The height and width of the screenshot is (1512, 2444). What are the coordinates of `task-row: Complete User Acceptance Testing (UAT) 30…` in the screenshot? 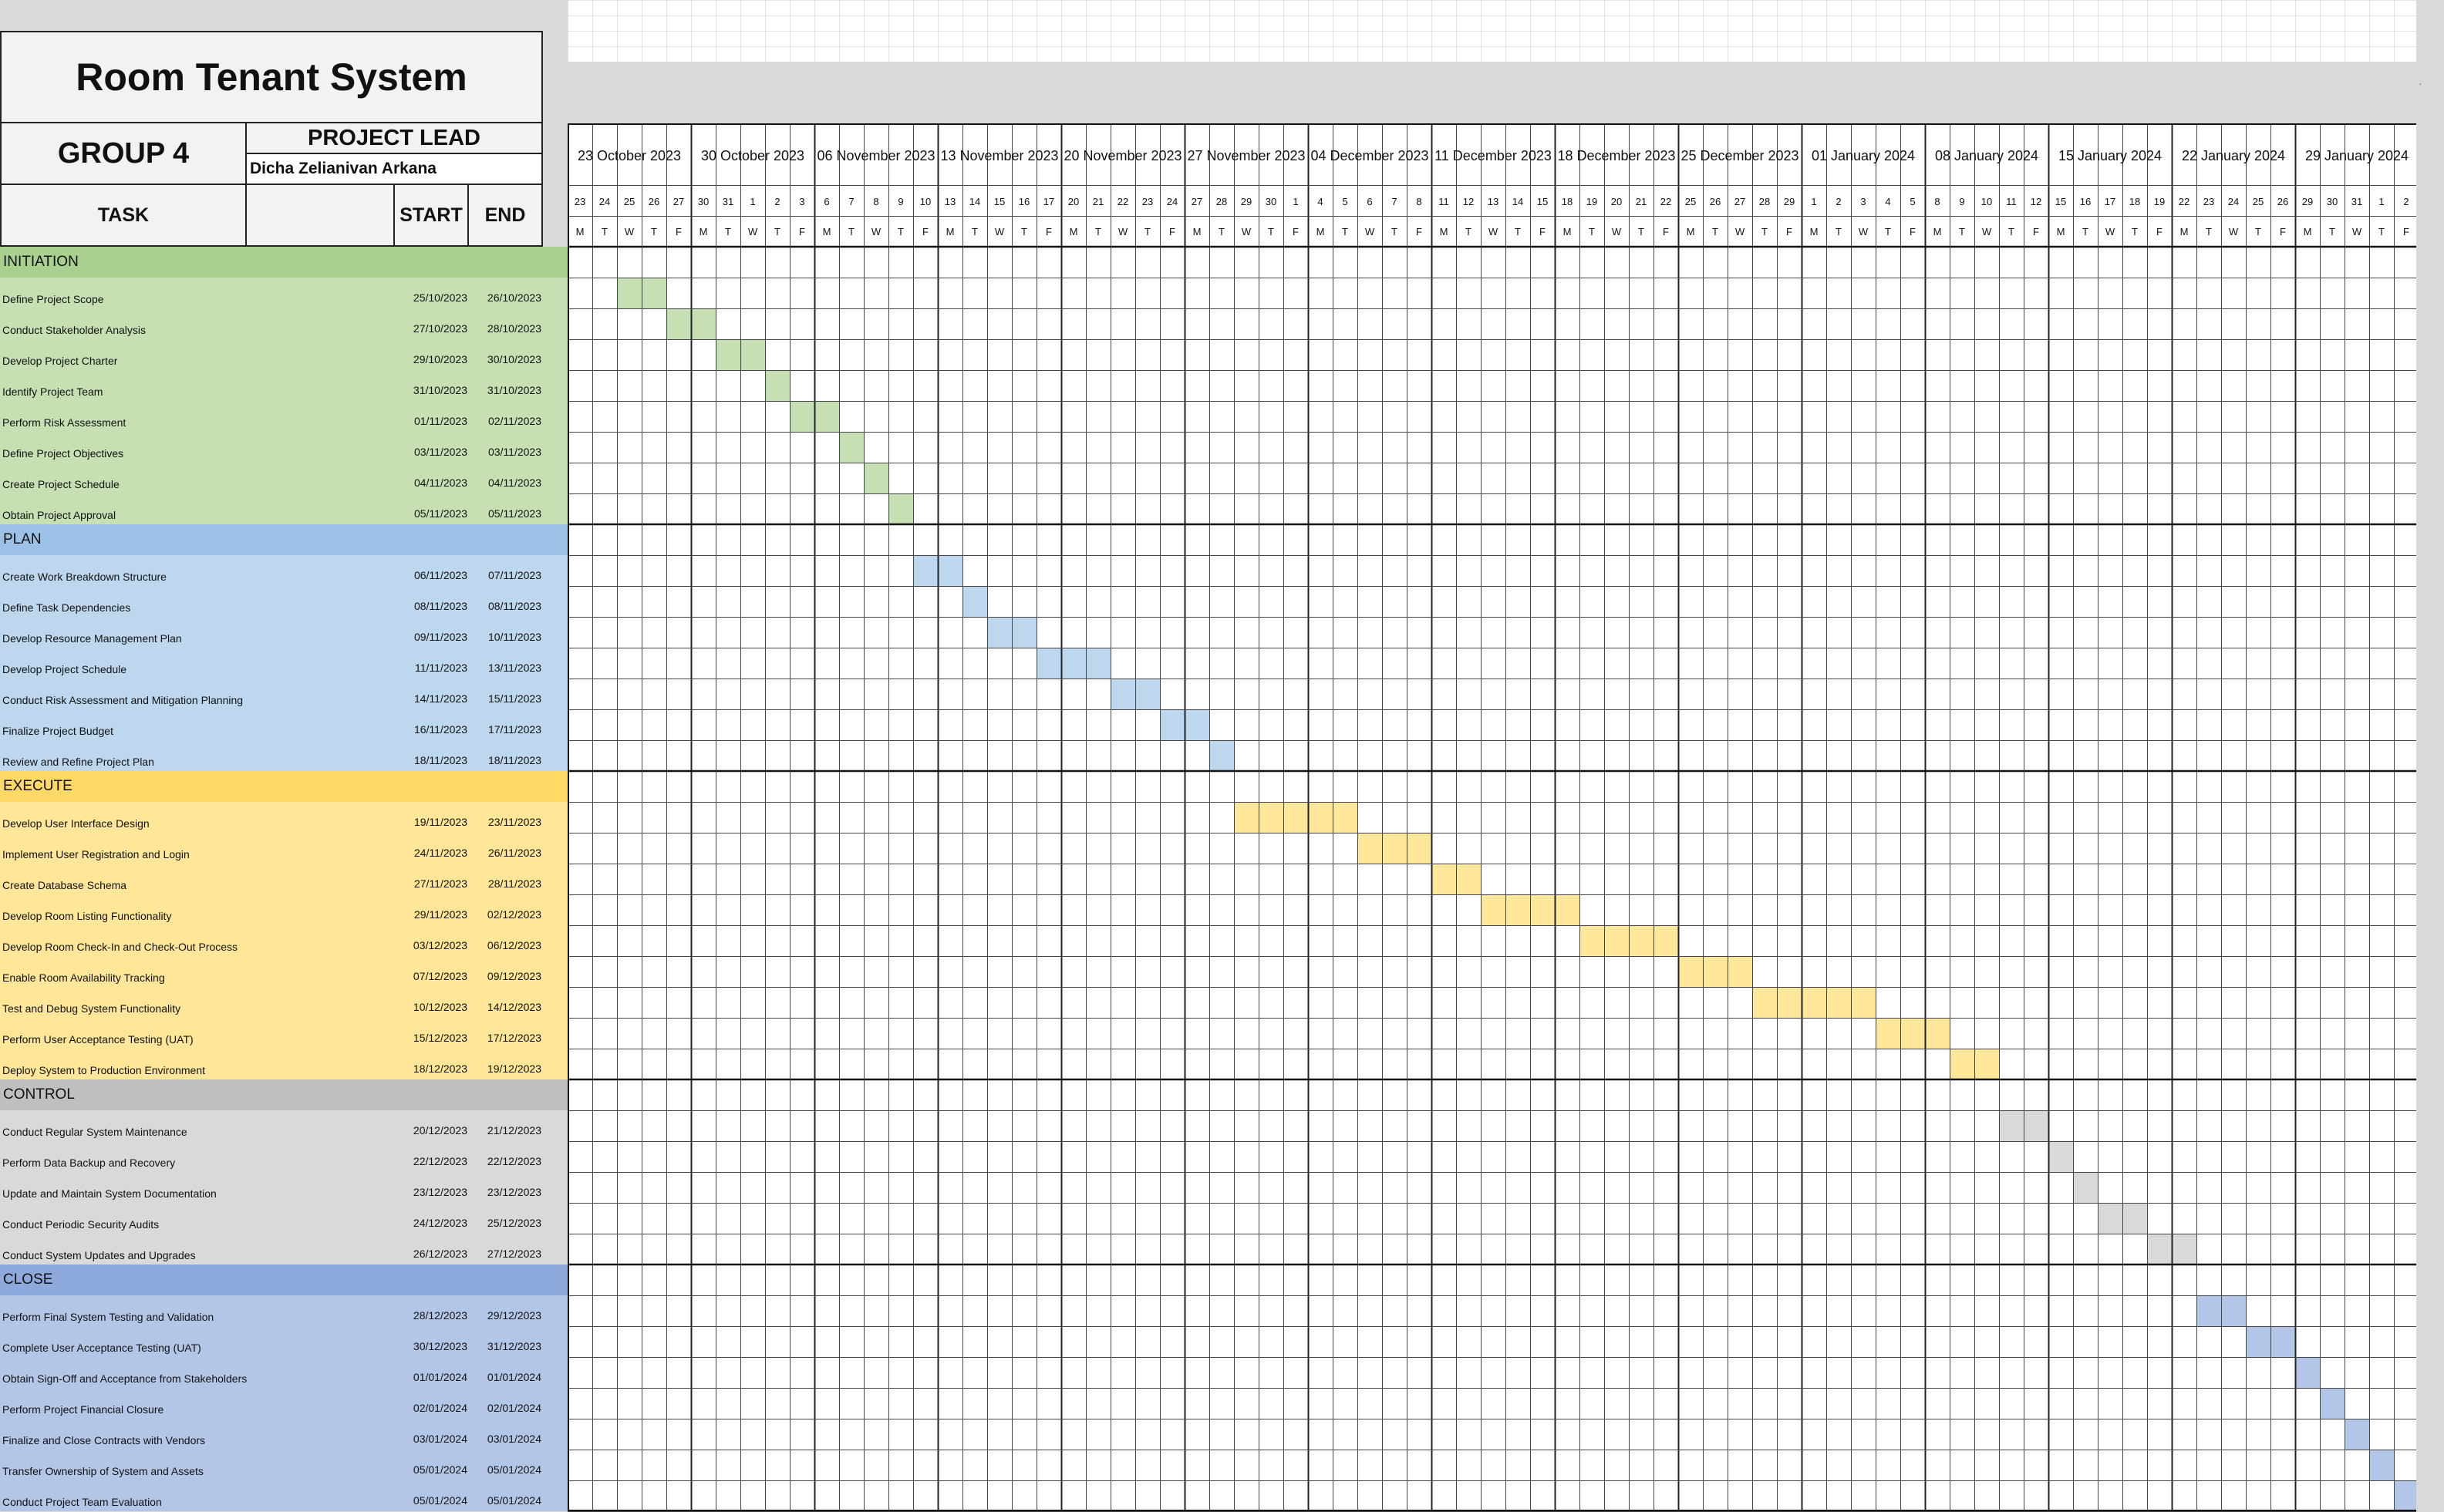 It's located at (284, 1341).